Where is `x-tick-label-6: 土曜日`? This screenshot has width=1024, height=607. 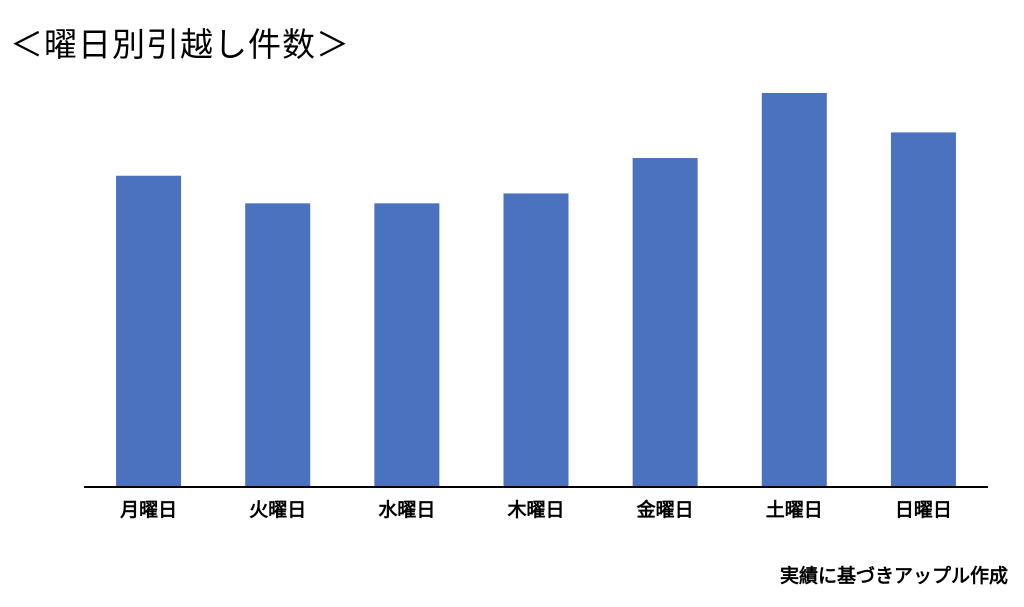 x-tick-label-6: 土曜日 is located at coordinates (794, 510).